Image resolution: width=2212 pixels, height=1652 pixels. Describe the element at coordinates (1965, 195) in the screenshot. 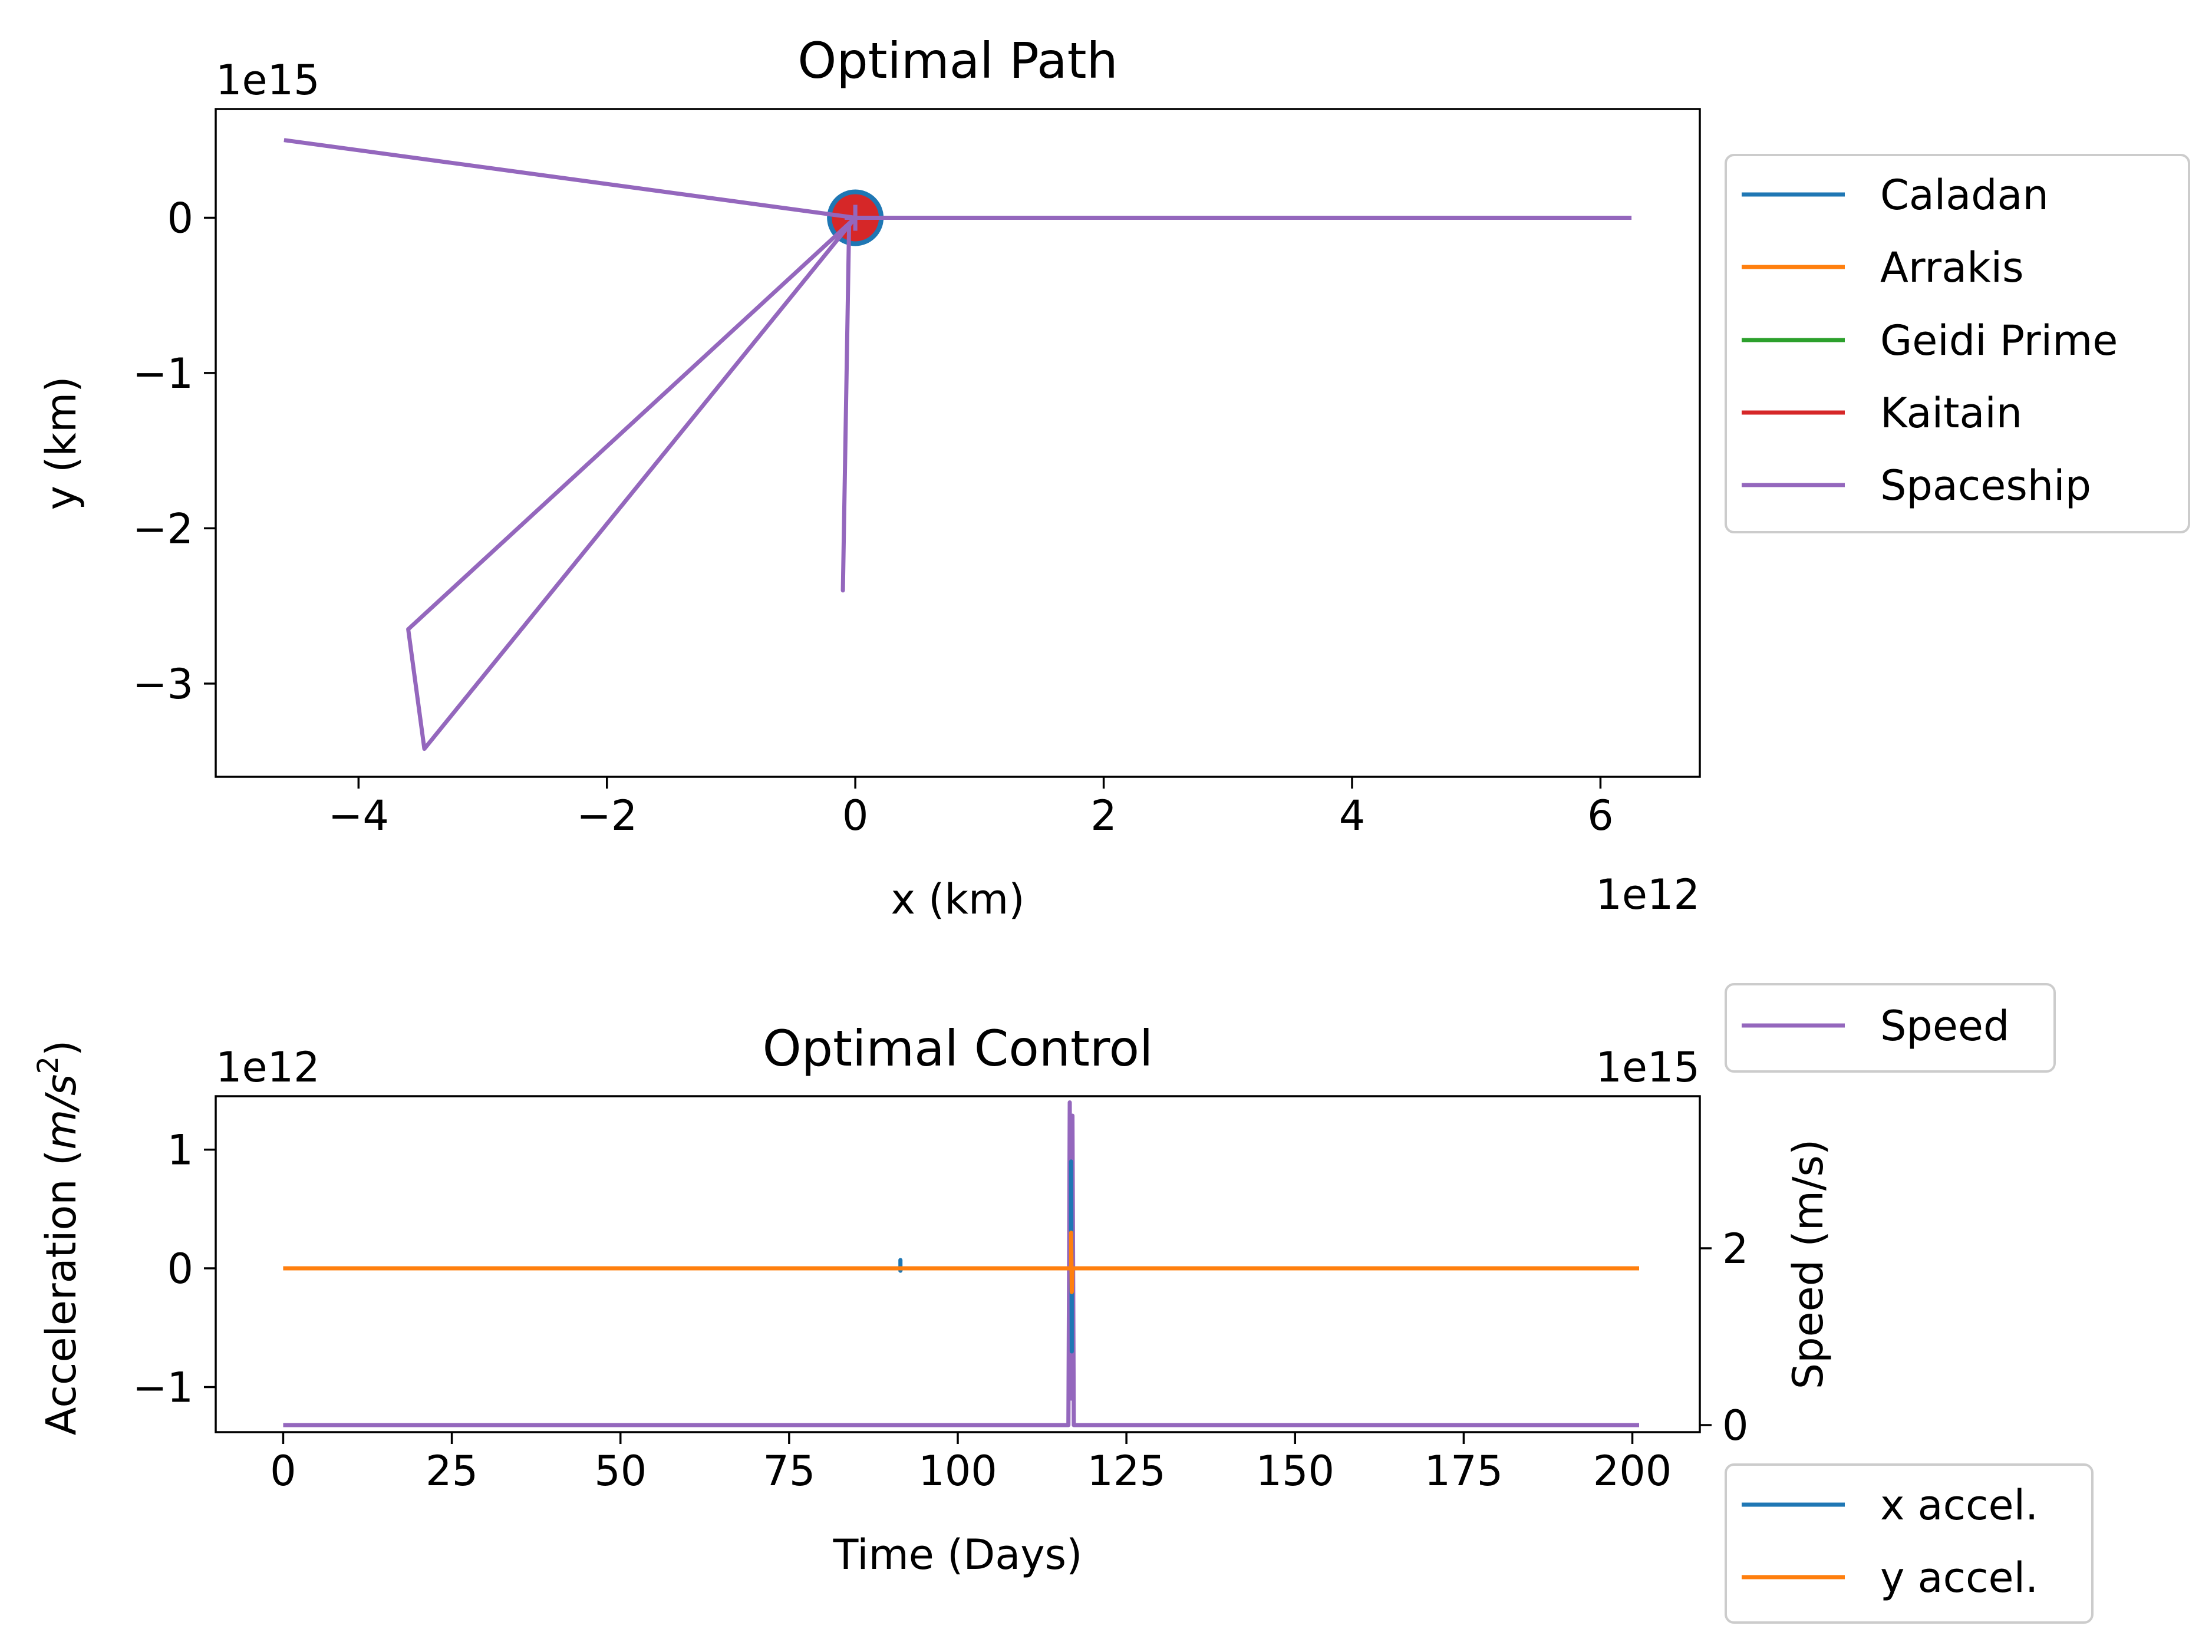

I see `legend-label-caladan: Caladan` at that location.